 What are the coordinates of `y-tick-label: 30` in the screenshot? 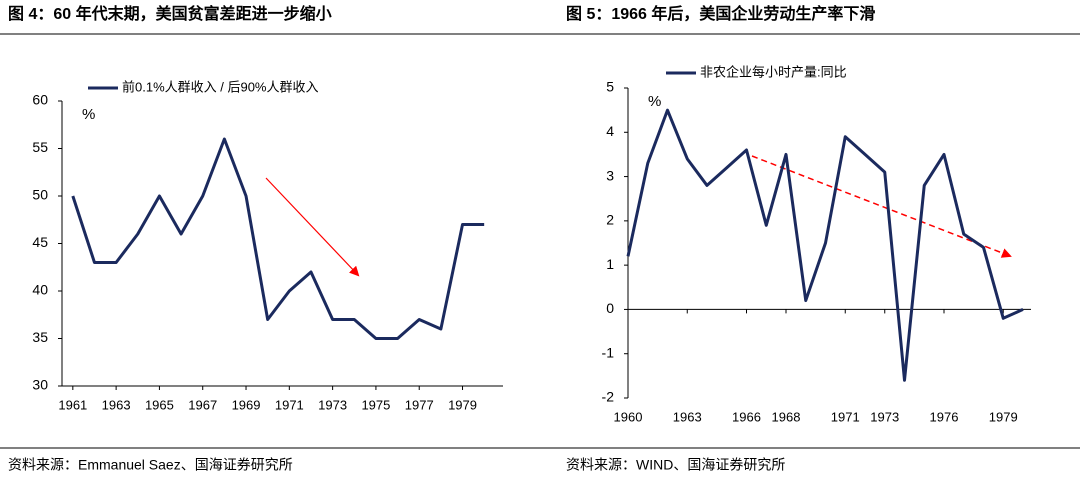 It's located at (40, 385).